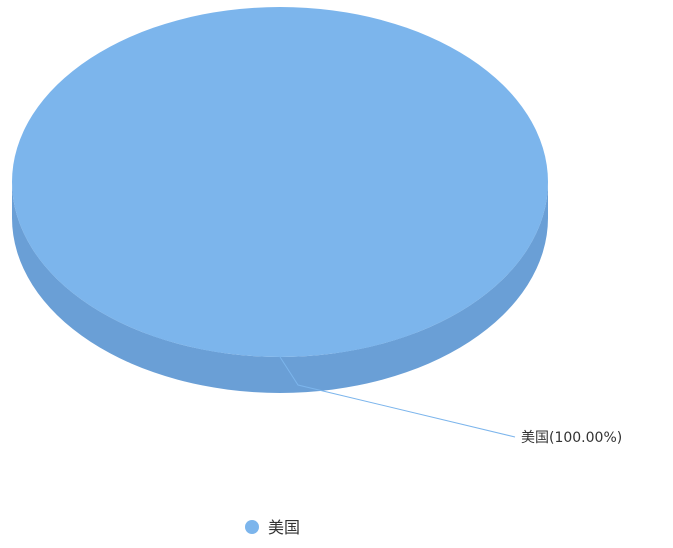 Image resolution: width=673 pixels, height=548 pixels. I want to click on data-label-group: 美国(100.00%), so click(450, 401).